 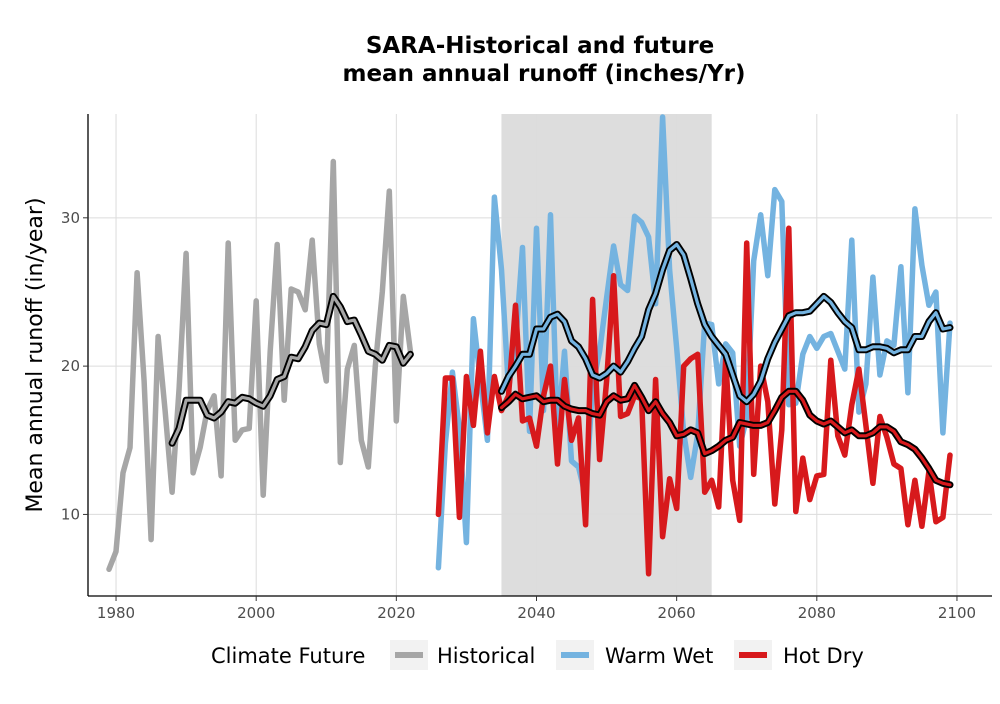 I want to click on x-tick-label-2080: 2080, so click(x=817, y=613).